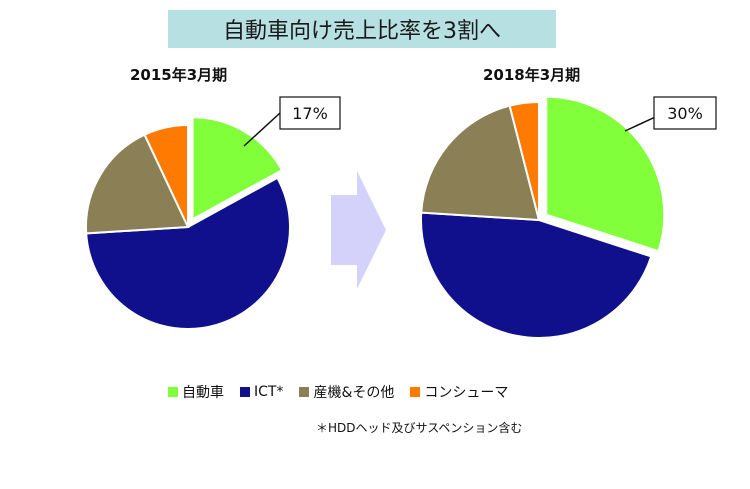  I want to click on legend-label-ict: ICT*, so click(269, 392).